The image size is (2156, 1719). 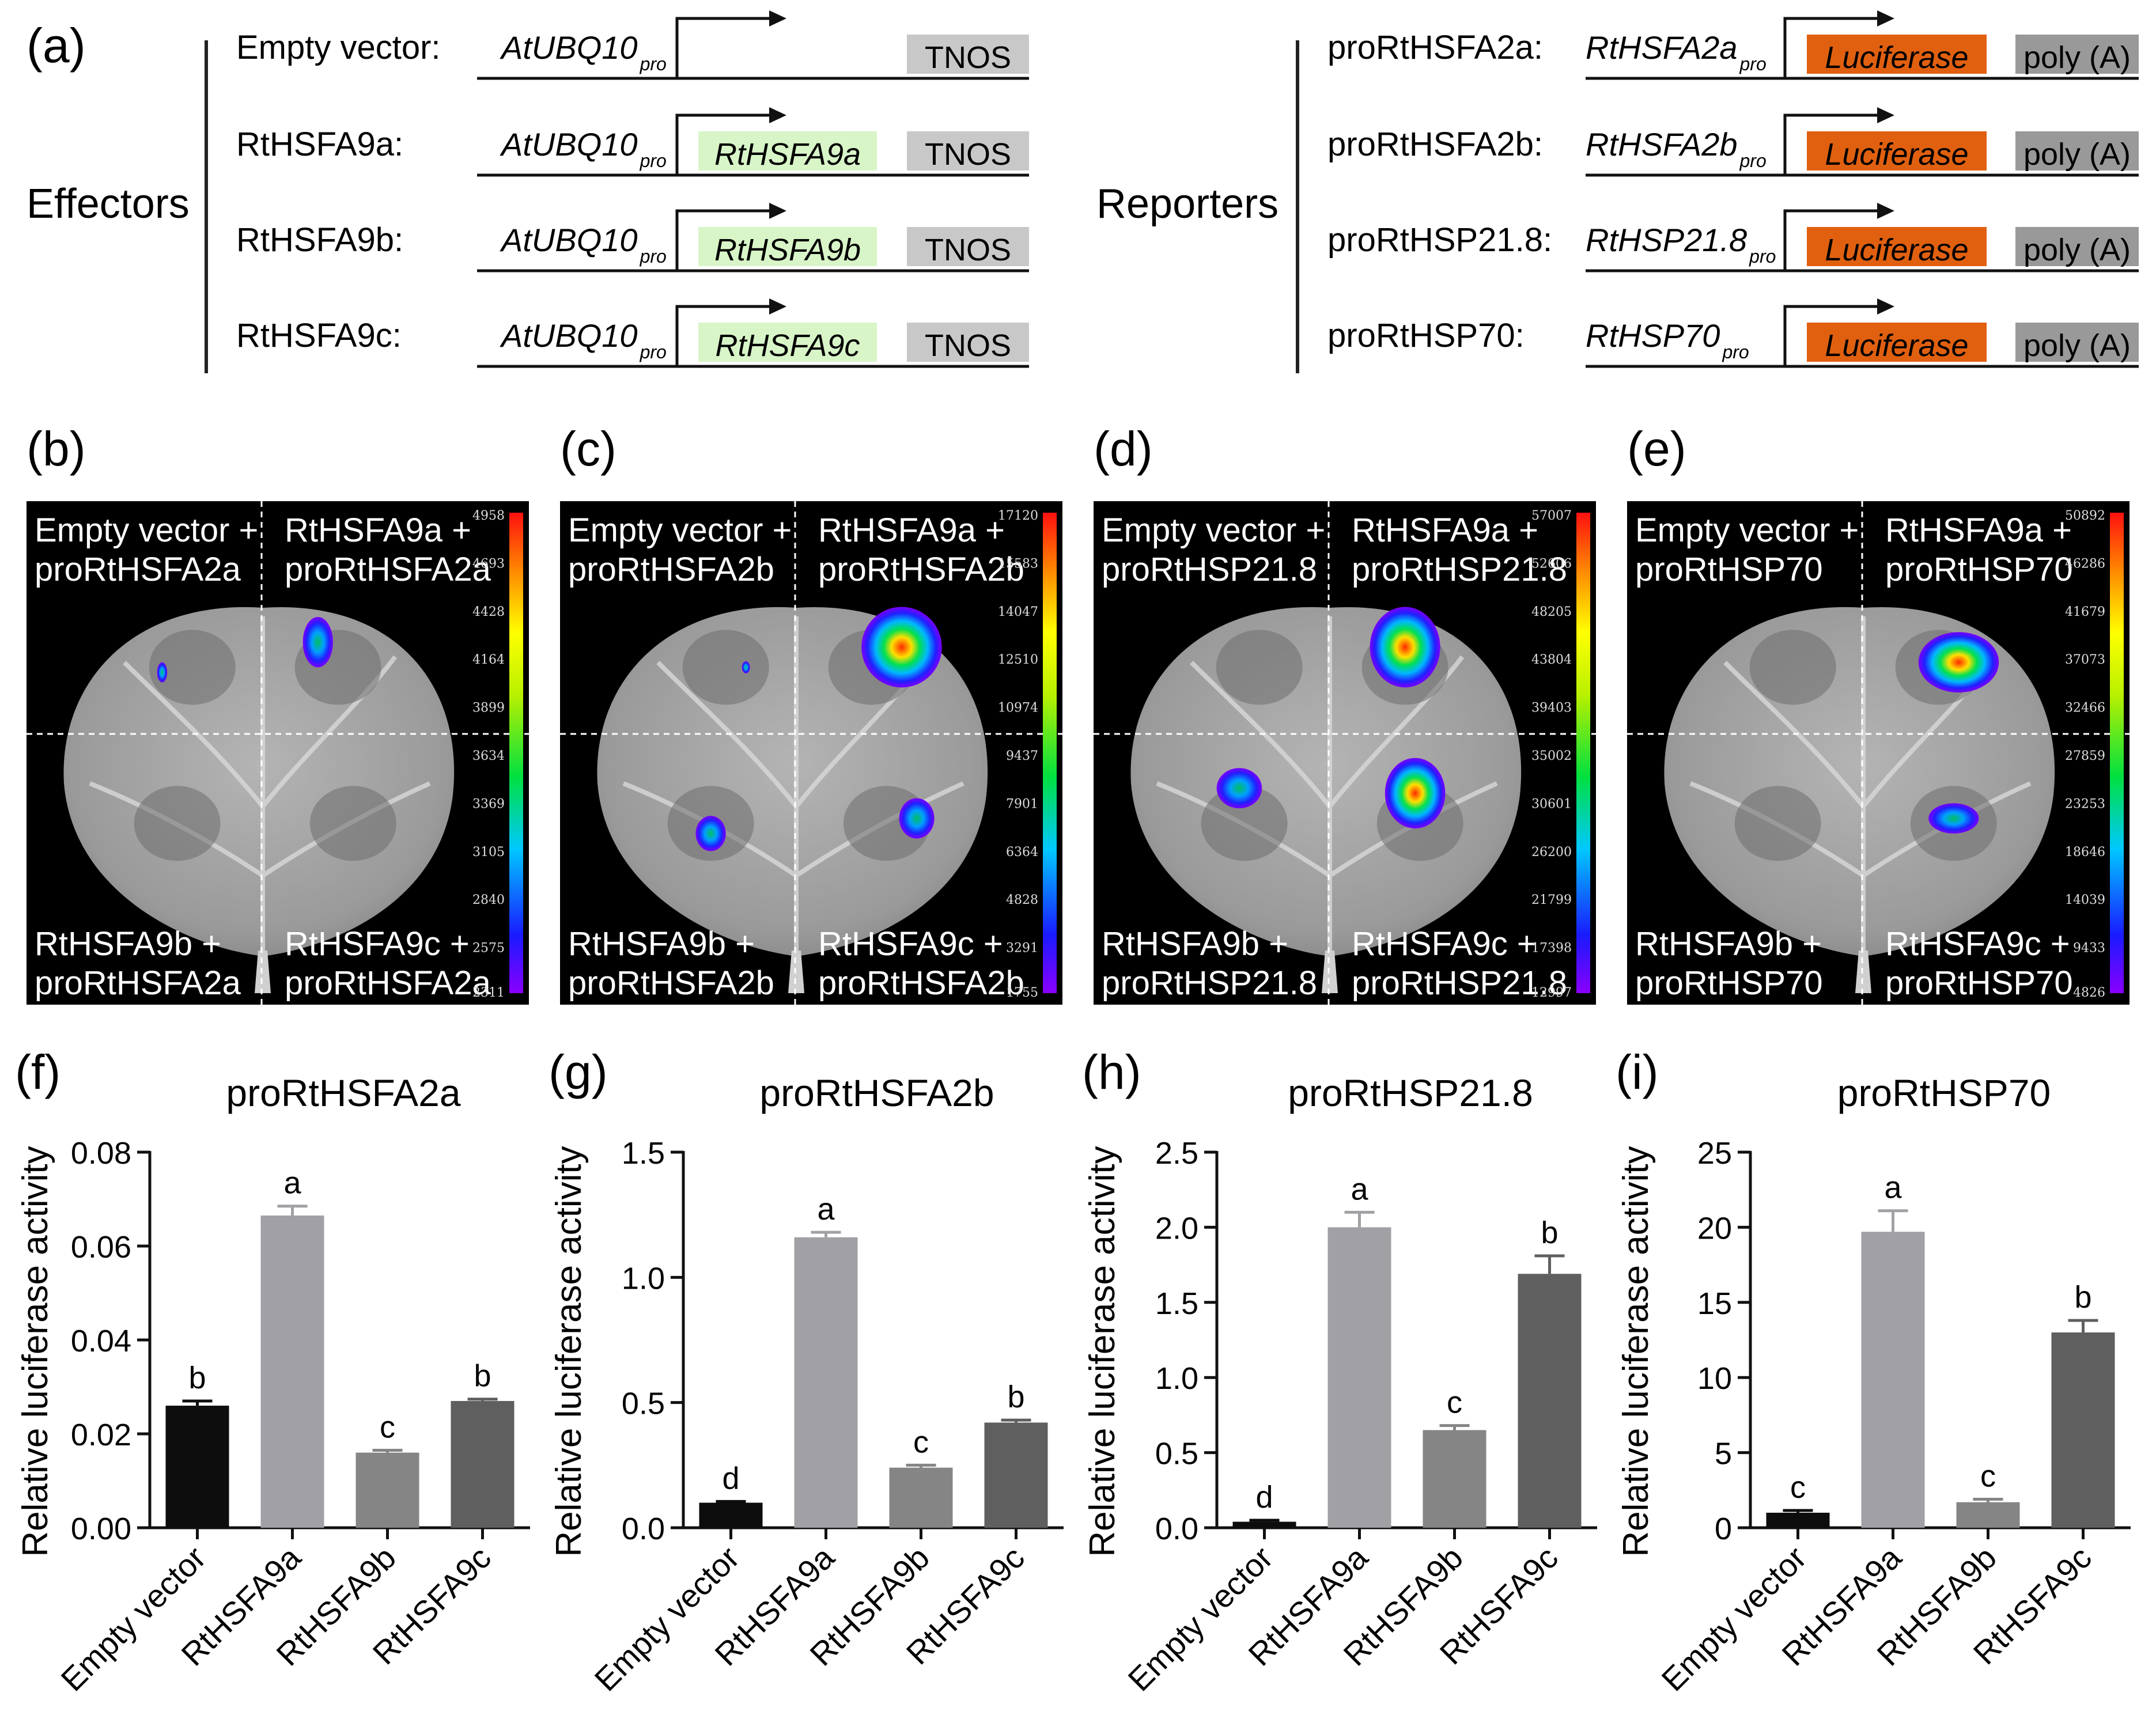 What do you see at coordinates (910, 944) in the screenshot?
I see `quadrant-label: RtHSFA9c +` at bounding box center [910, 944].